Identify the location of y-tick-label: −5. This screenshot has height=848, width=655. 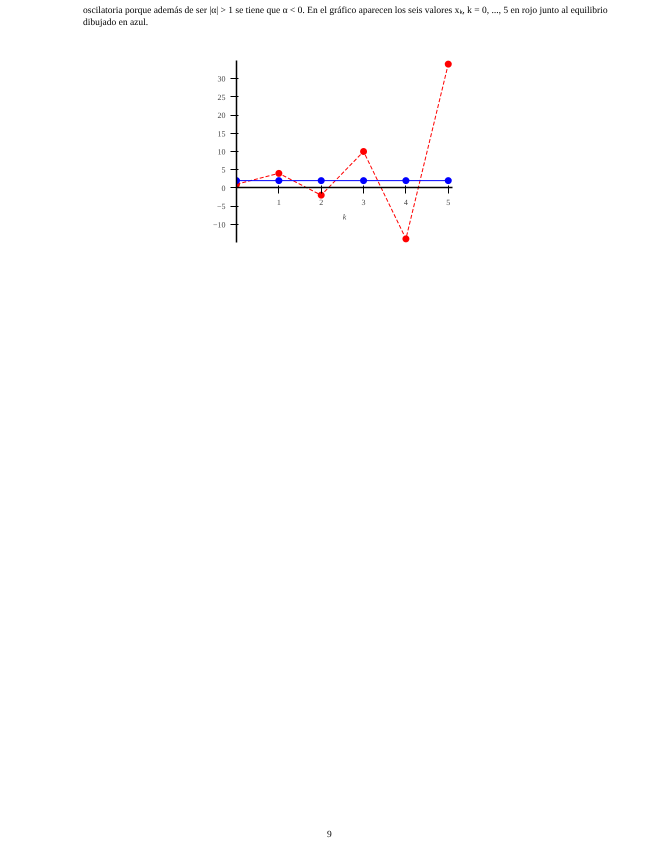
(221, 207).